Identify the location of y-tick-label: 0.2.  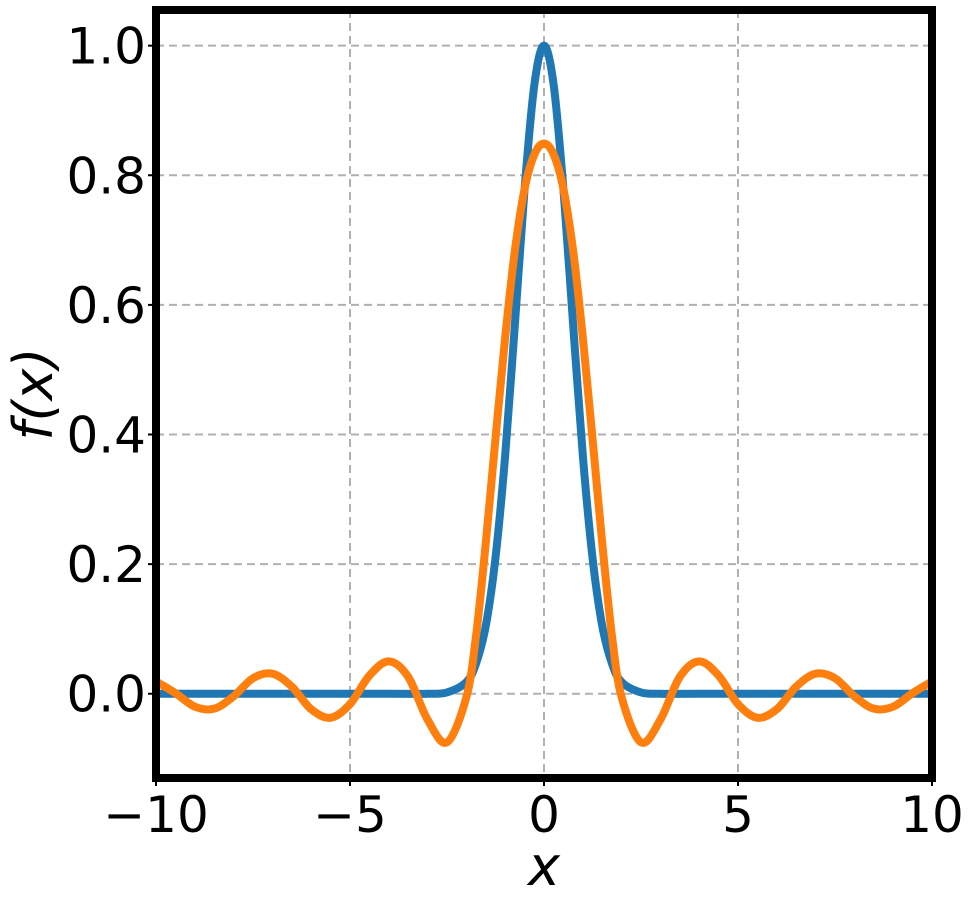
(106, 565).